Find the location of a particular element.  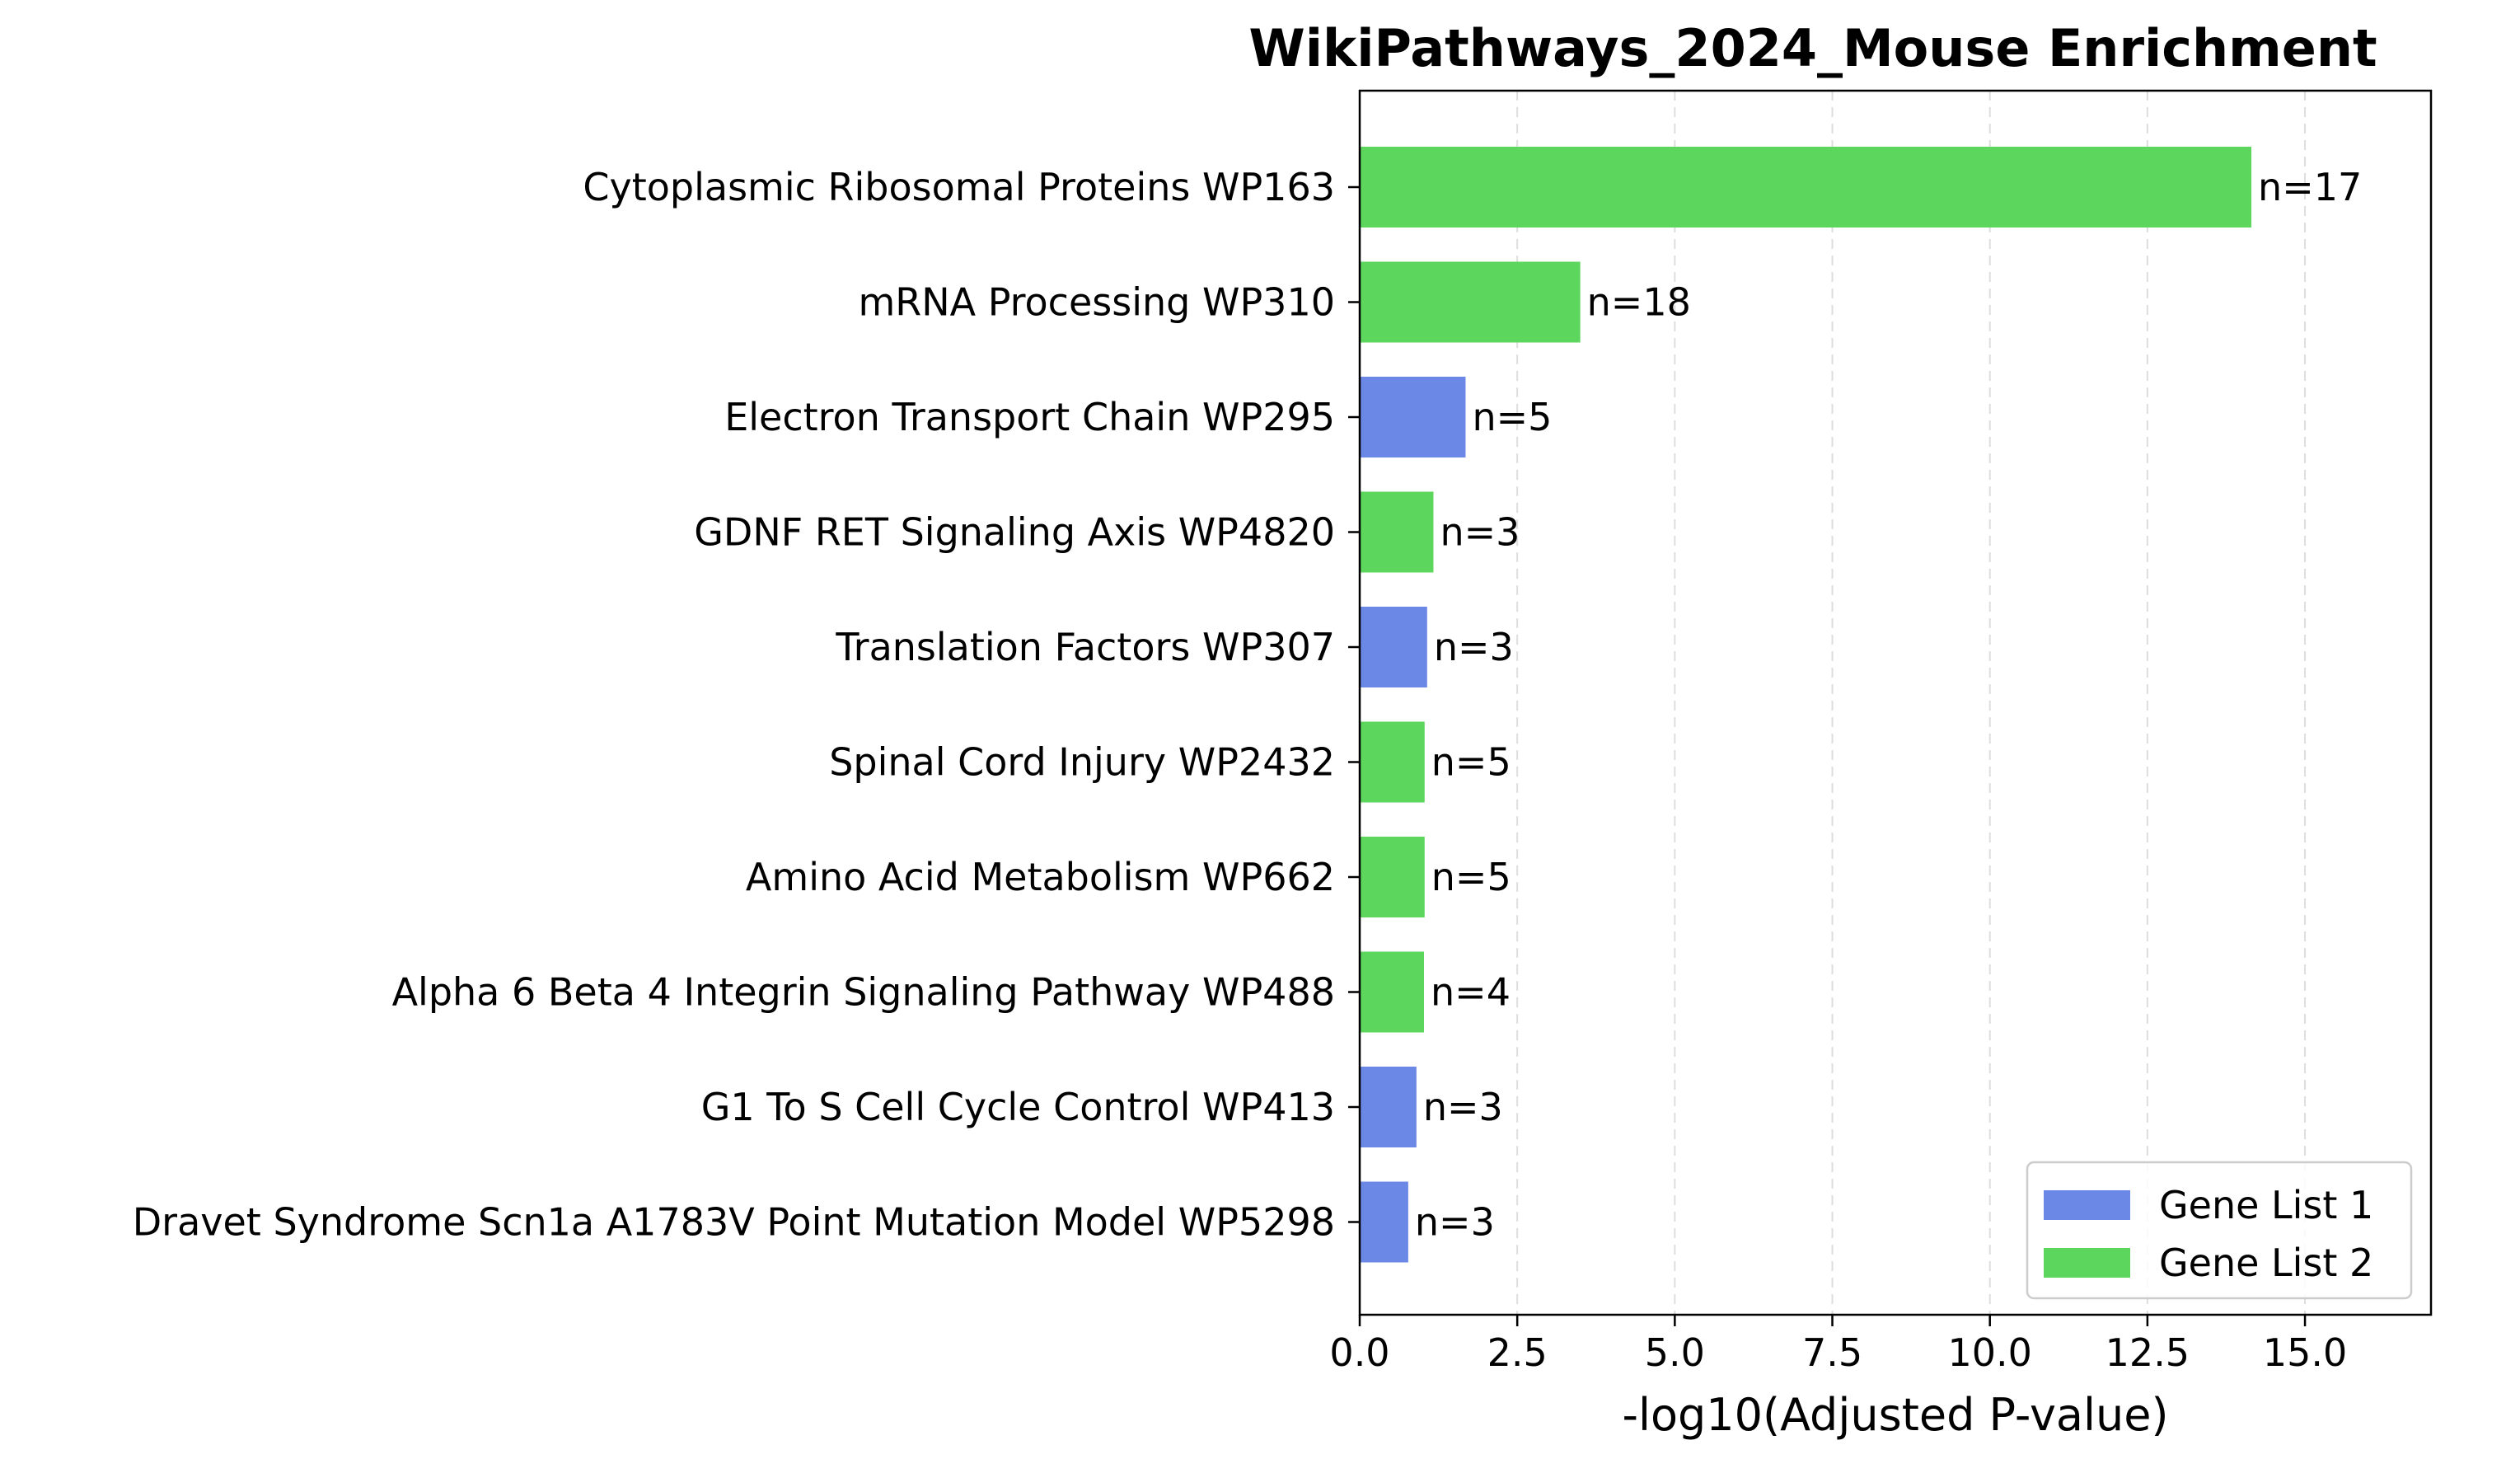

count-label: n=4 is located at coordinates (1471, 992).